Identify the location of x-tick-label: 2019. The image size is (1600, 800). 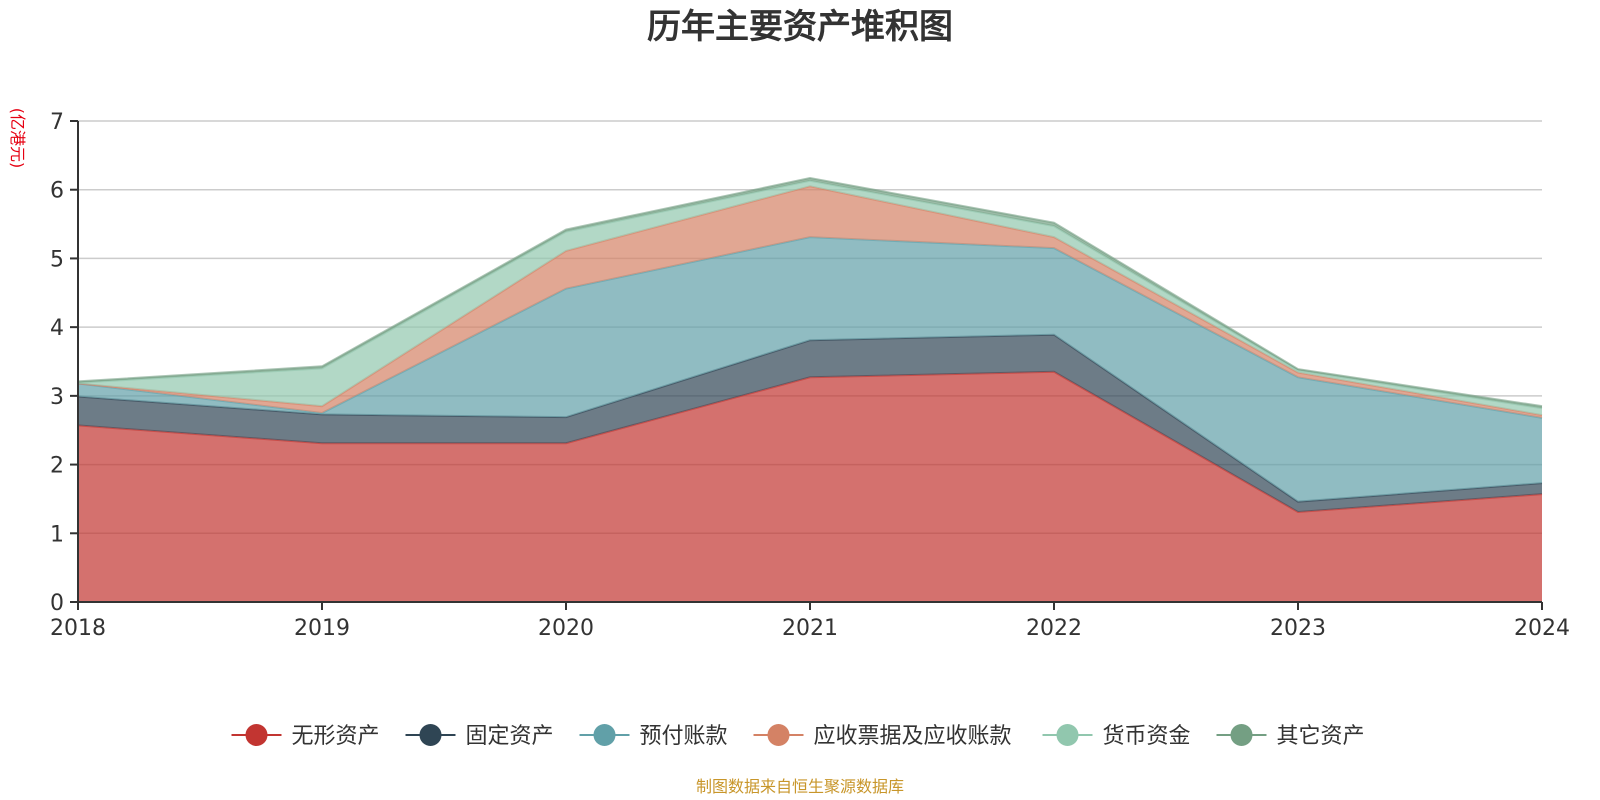
(322, 628).